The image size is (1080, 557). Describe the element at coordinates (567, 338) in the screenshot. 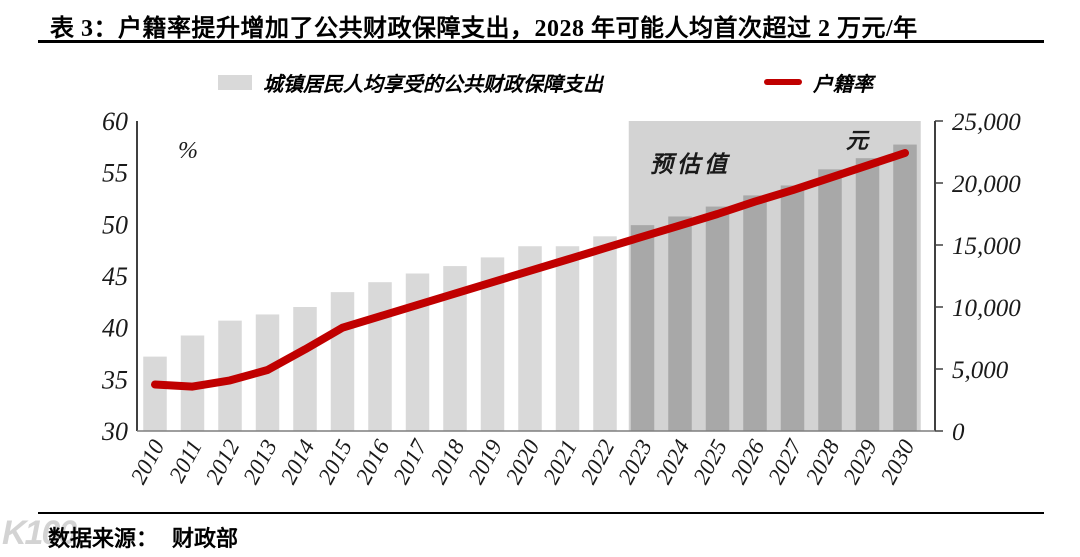

I see `bar-2021` at that location.